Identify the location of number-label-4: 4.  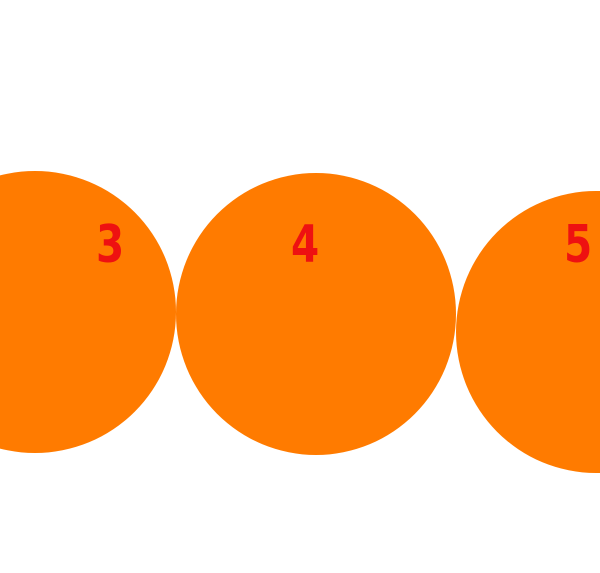
(305, 245).